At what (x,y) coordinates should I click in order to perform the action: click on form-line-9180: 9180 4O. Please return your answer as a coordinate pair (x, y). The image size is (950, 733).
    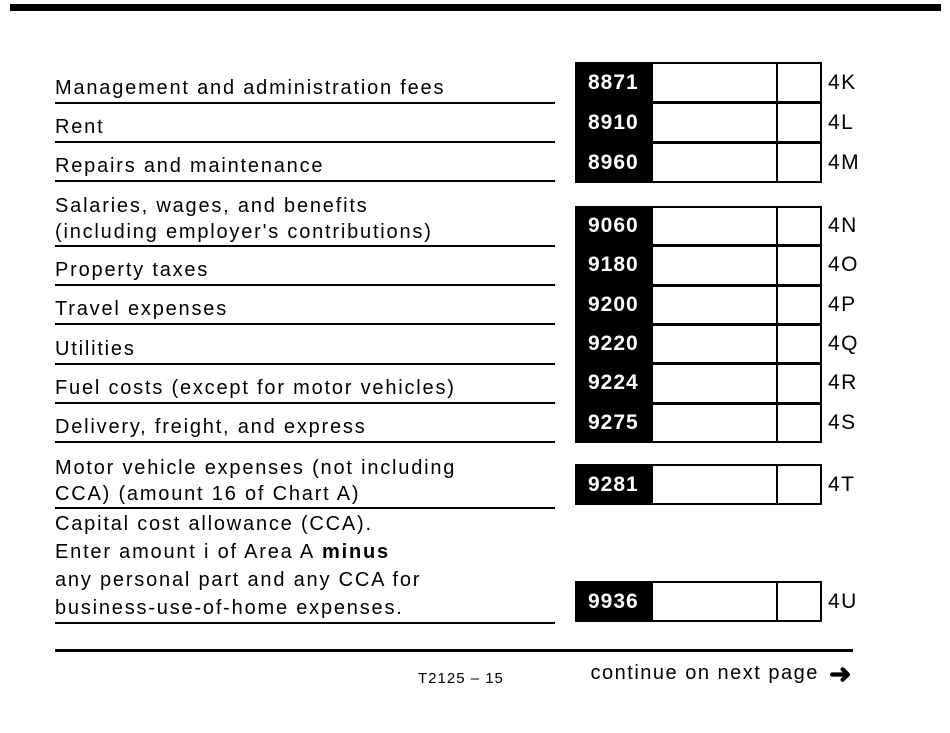
    Looking at the image, I should click on (716, 265).